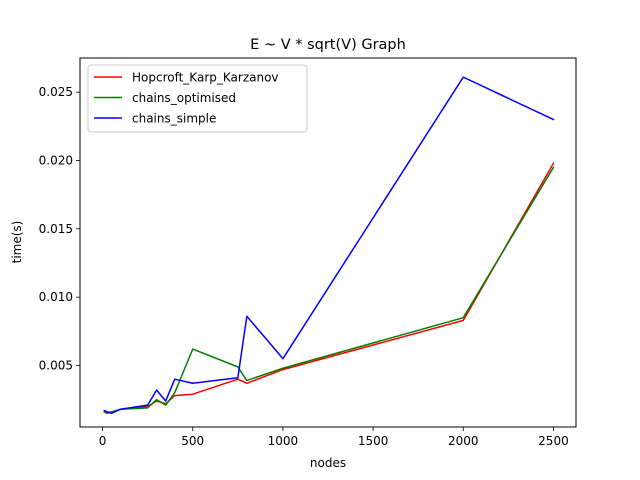  Describe the element at coordinates (56, 366) in the screenshot. I see `y-tick-label: 0.005` at that location.